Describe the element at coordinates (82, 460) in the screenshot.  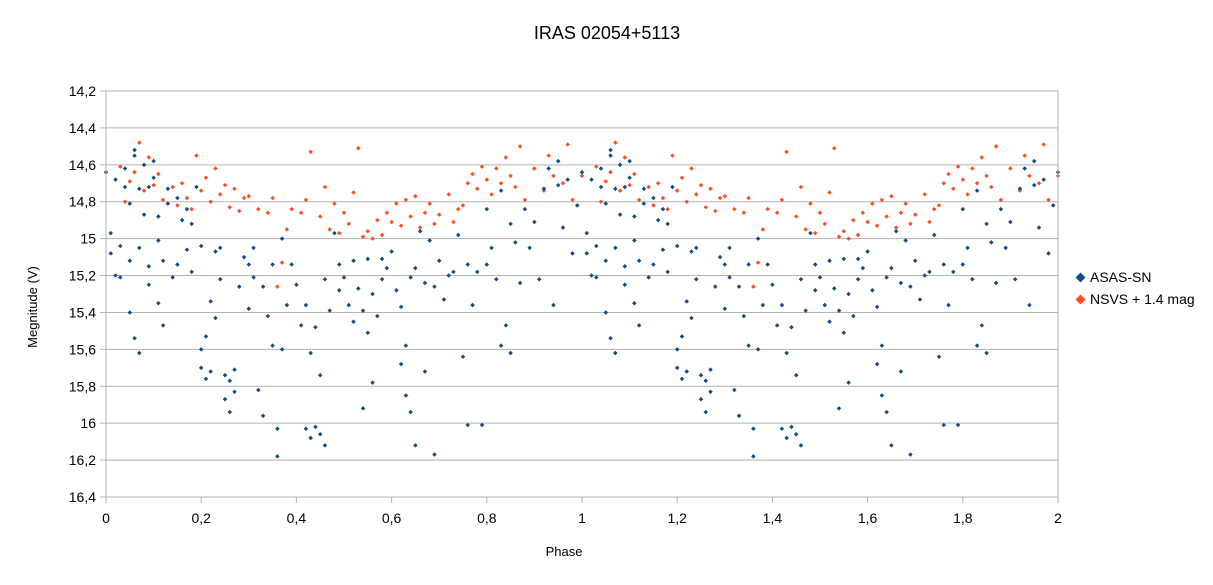
I see `y-tick-label: 16,2` at that location.